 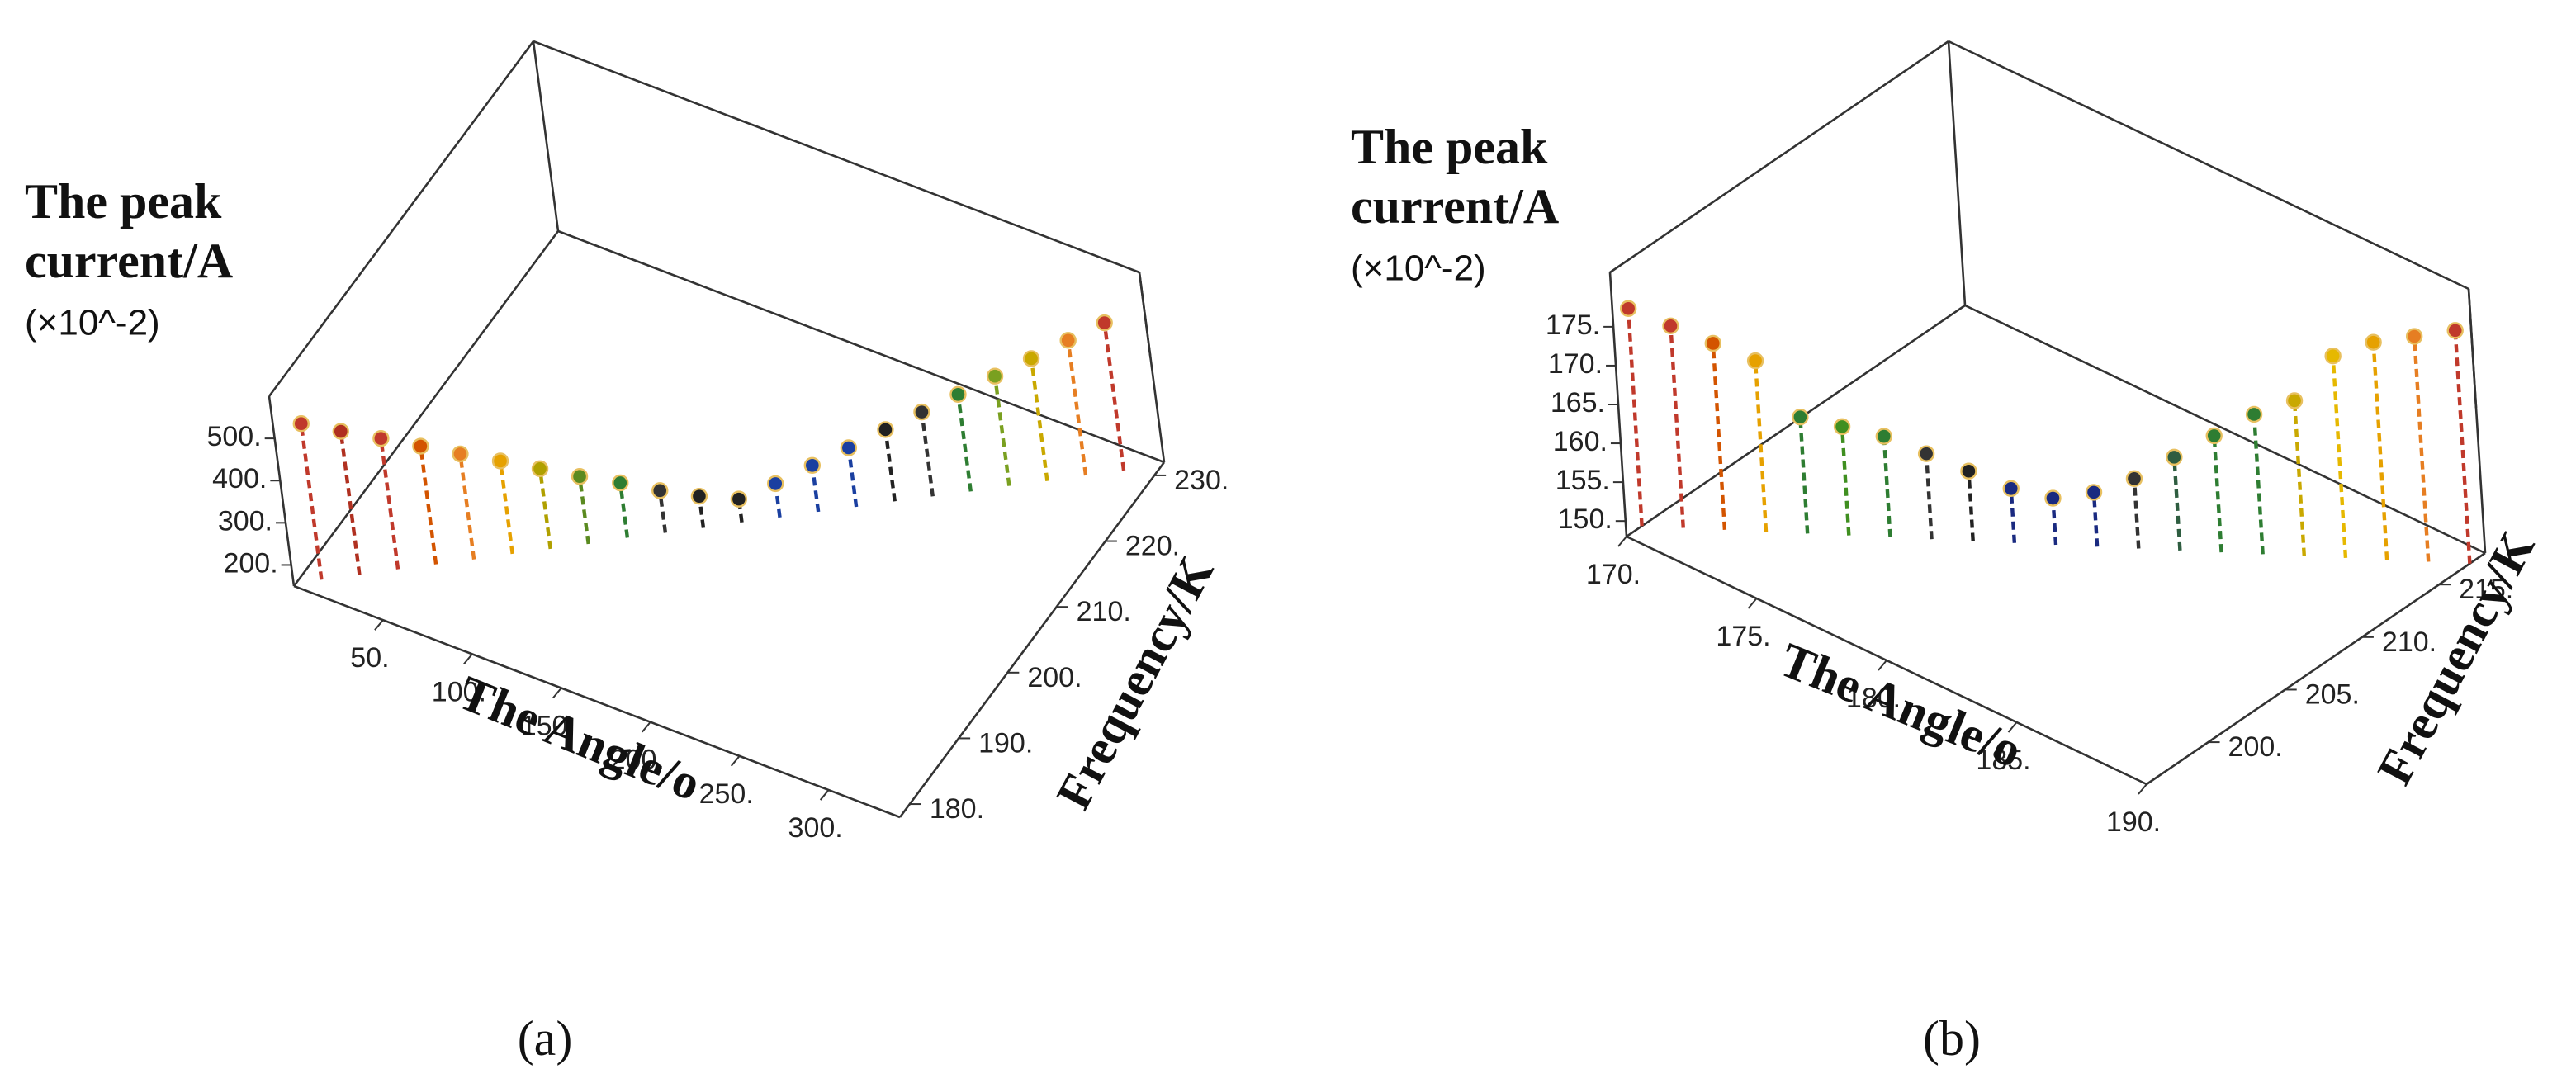 I want to click on y-axis-title: Frequency/K, so click(x=2456, y=658).